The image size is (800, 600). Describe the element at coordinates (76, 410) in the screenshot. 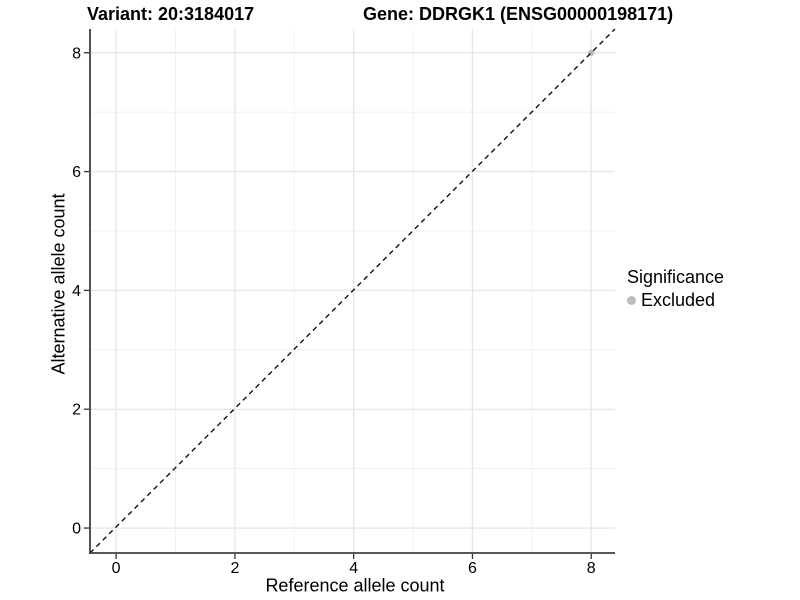

I see `y-tick-label: 2` at that location.